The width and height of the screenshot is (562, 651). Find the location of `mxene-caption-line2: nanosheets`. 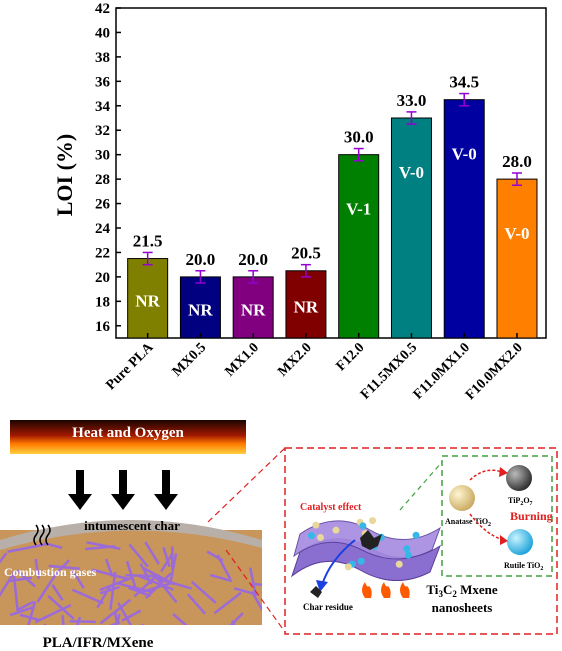

mxene-caption-line2: nanosheets is located at coordinates (462, 607).